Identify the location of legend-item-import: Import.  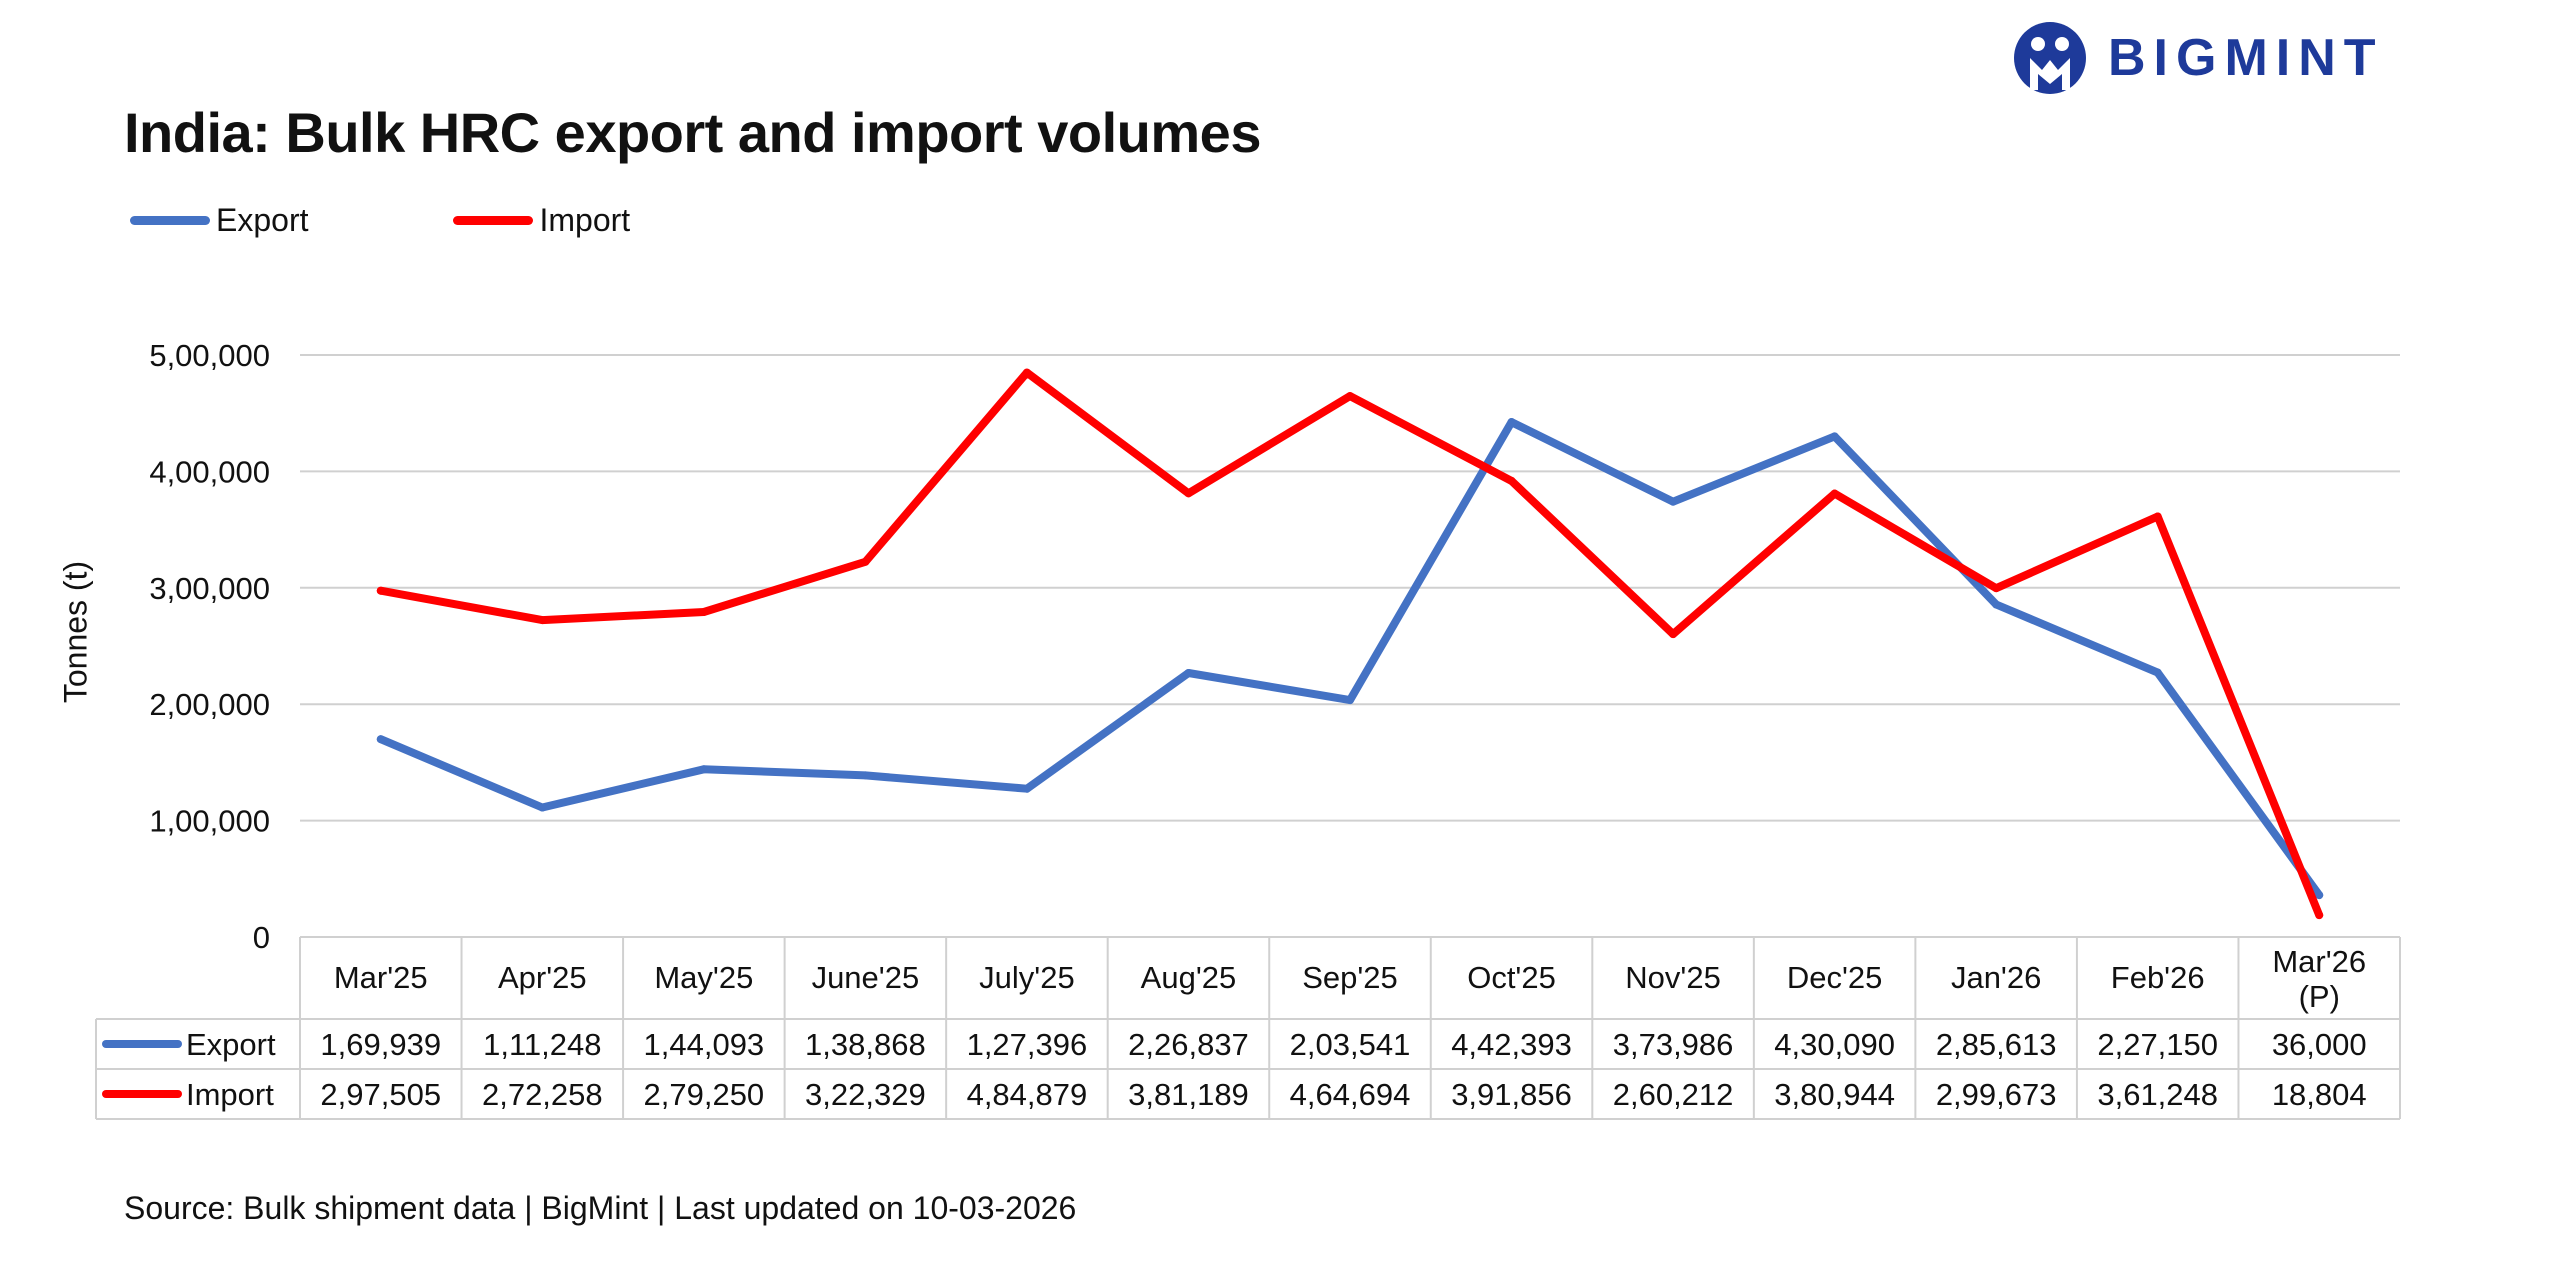
(541, 220).